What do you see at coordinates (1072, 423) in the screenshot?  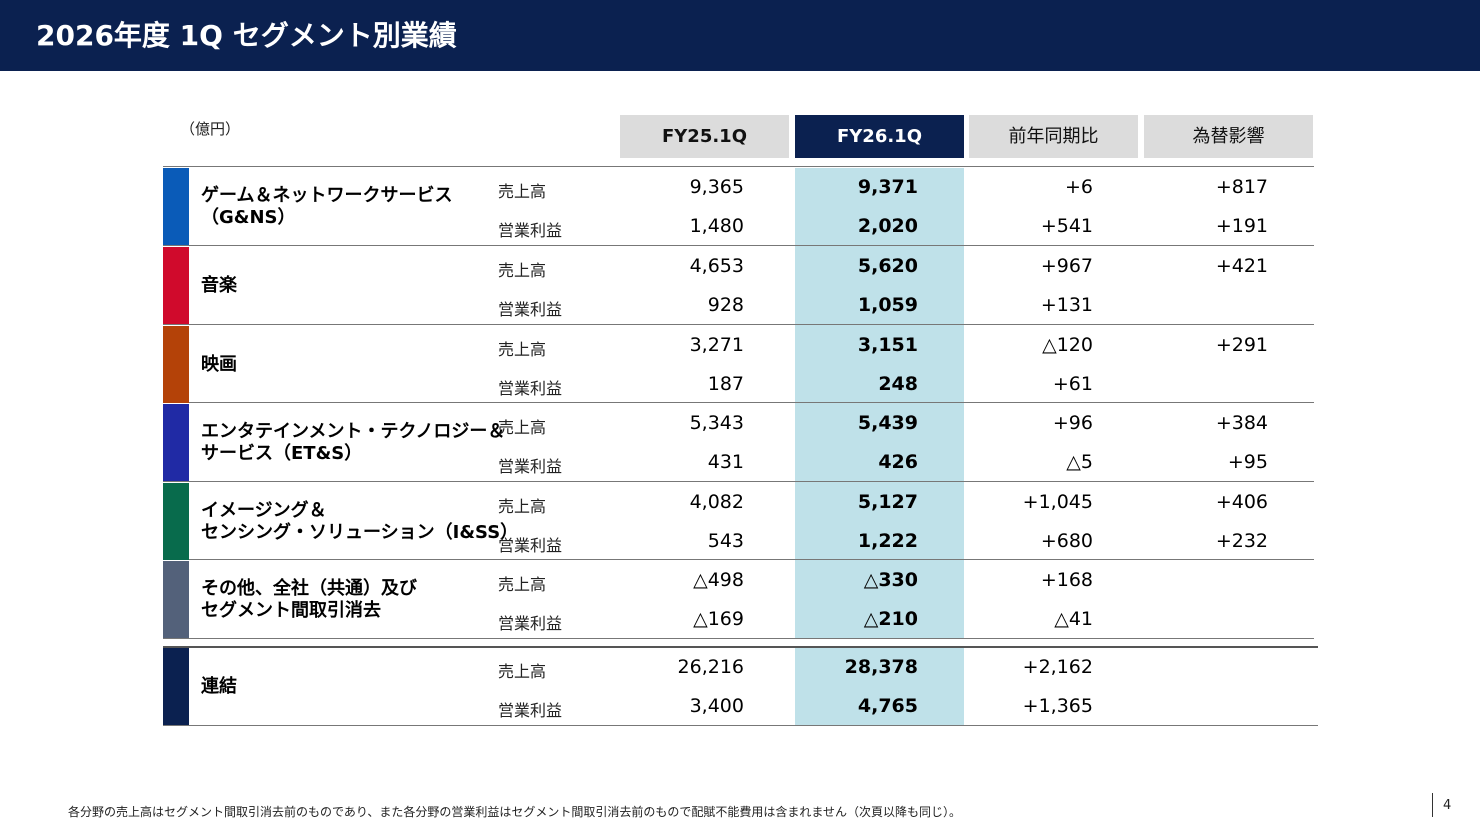 I see `value-sales-yoy: +96` at bounding box center [1072, 423].